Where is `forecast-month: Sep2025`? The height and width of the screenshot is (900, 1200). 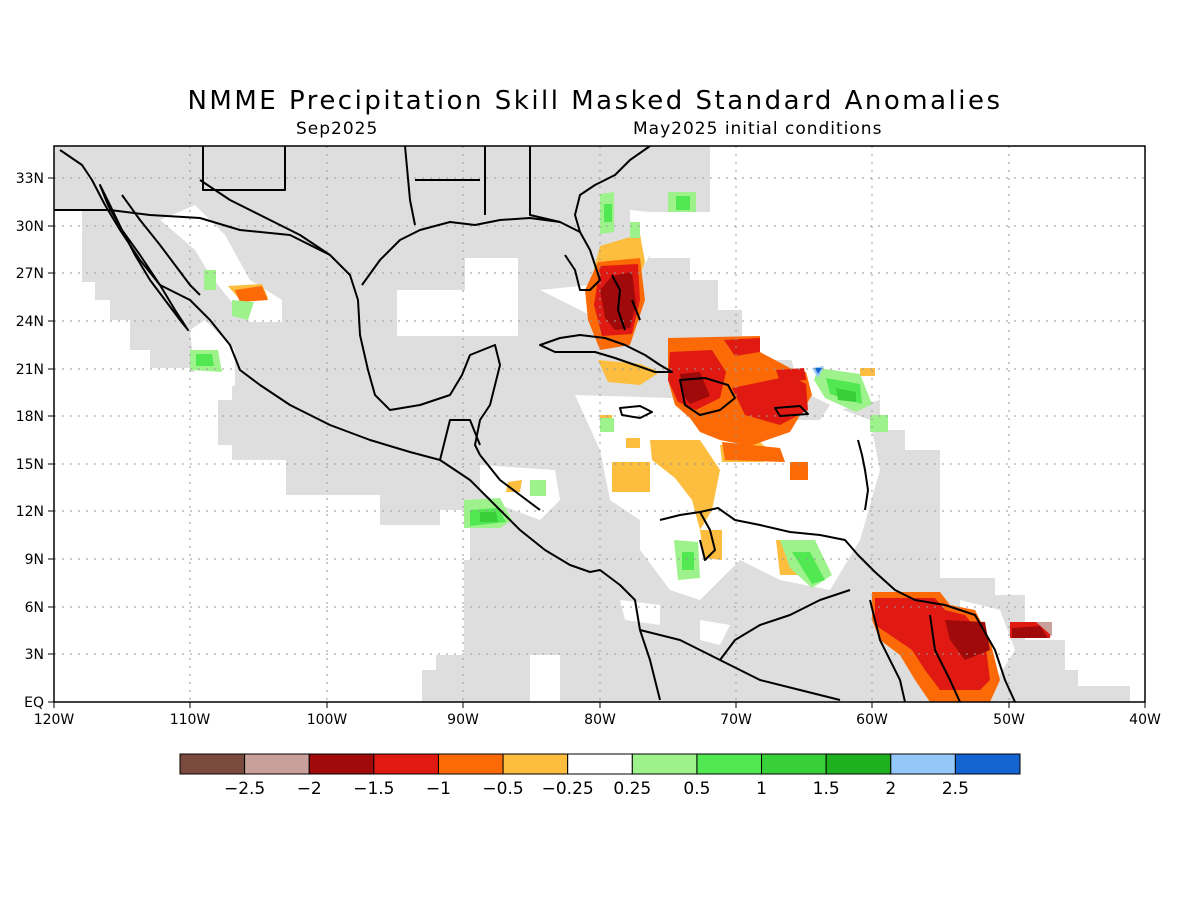
forecast-month: Sep2025 is located at coordinates (337, 129).